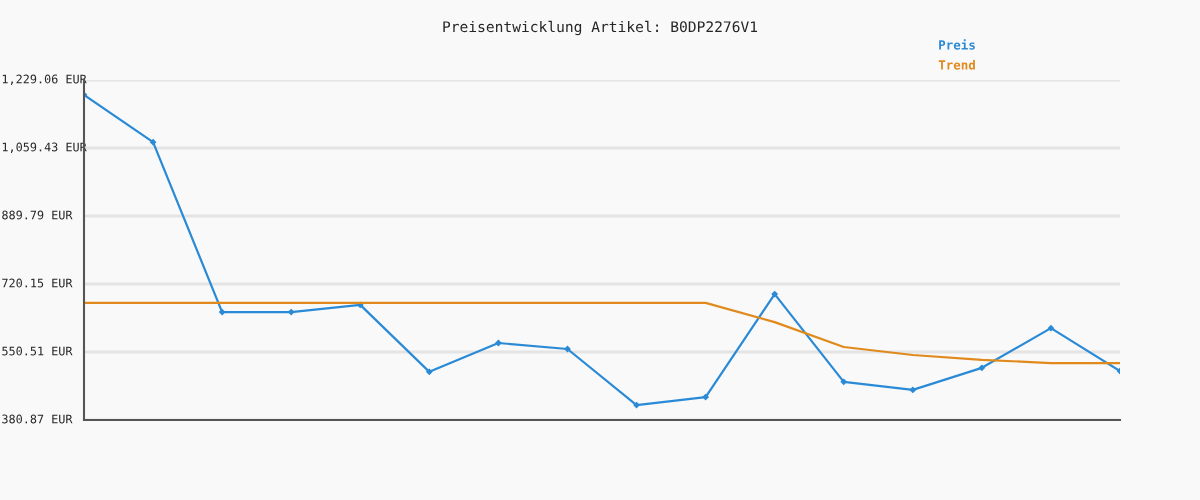 The width and height of the screenshot is (1200, 500). What do you see at coordinates (957, 44) in the screenshot?
I see `text: Preis` at bounding box center [957, 44].